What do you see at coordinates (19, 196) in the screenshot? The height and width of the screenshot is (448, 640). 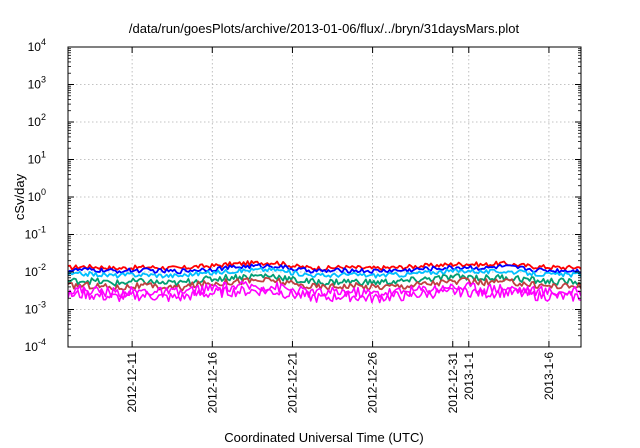 I see `y-axis-title: cSv/day` at bounding box center [19, 196].